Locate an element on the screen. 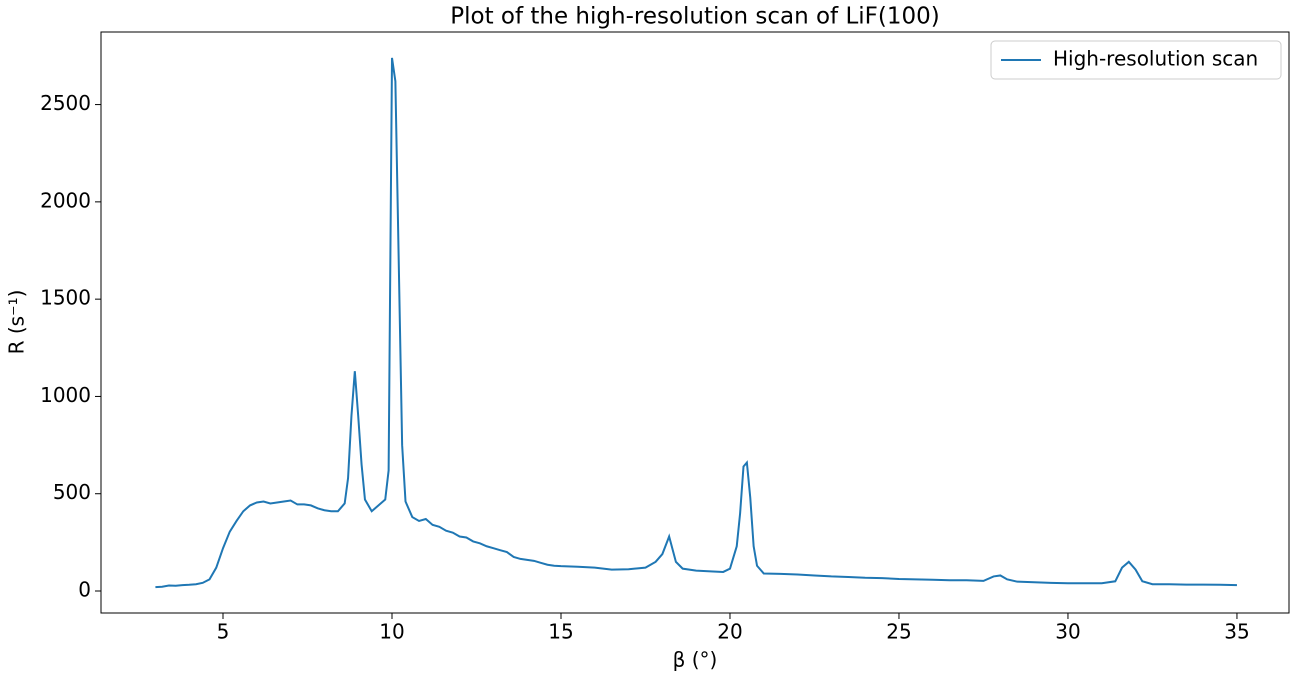 This screenshot has height=680, width=1301. legend-box is located at coordinates (1136, 60).